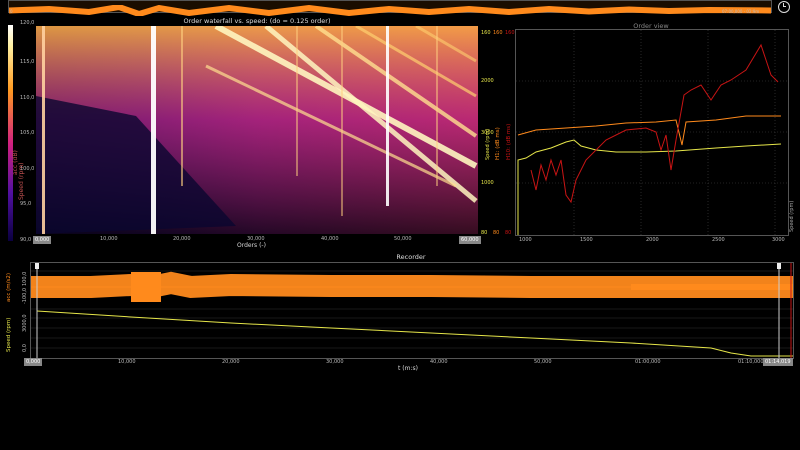  Describe the element at coordinates (486, 33) in the screenshot. I see `order-view-top-value-1: 160` at that location.